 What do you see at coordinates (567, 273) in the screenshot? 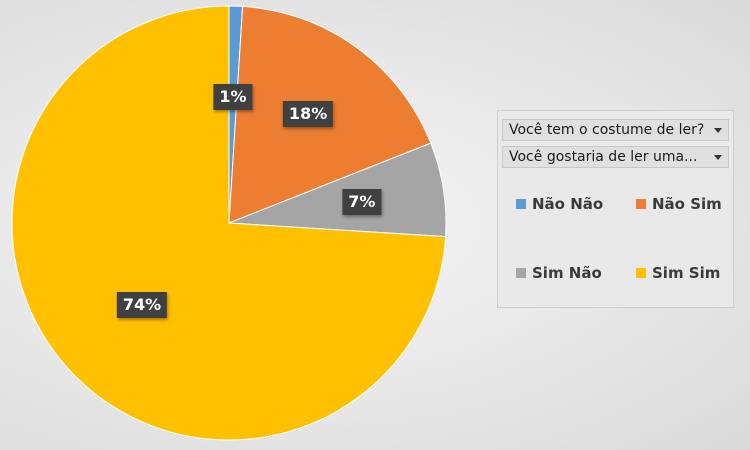
I see `legend-label: Sim Não` at bounding box center [567, 273].